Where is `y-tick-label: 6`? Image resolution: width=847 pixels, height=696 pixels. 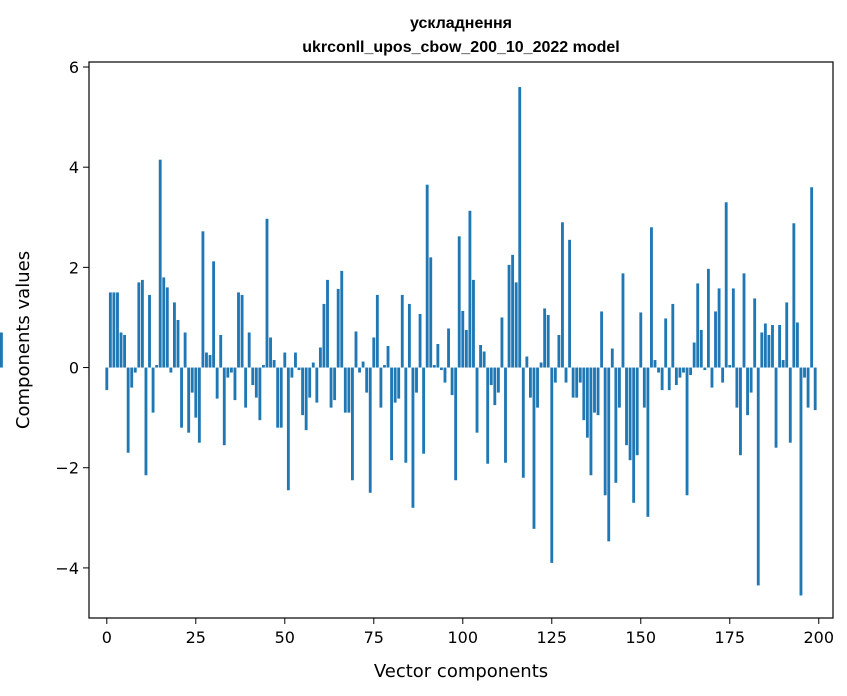
y-tick-label: 6 is located at coordinates (74, 67).